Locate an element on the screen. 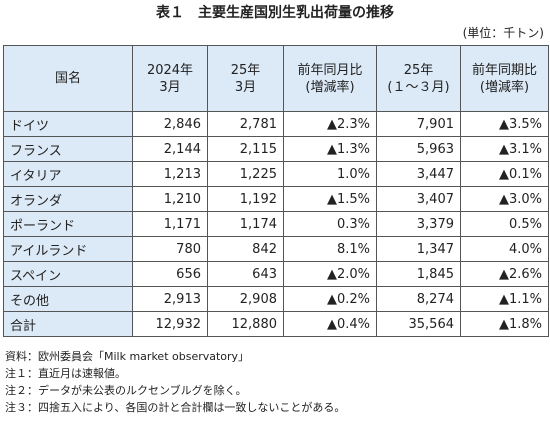 Image resolution: width=550 pixels, height=421 pixels. value-cell: ▲2.0% is located at coordinates (330, 274).